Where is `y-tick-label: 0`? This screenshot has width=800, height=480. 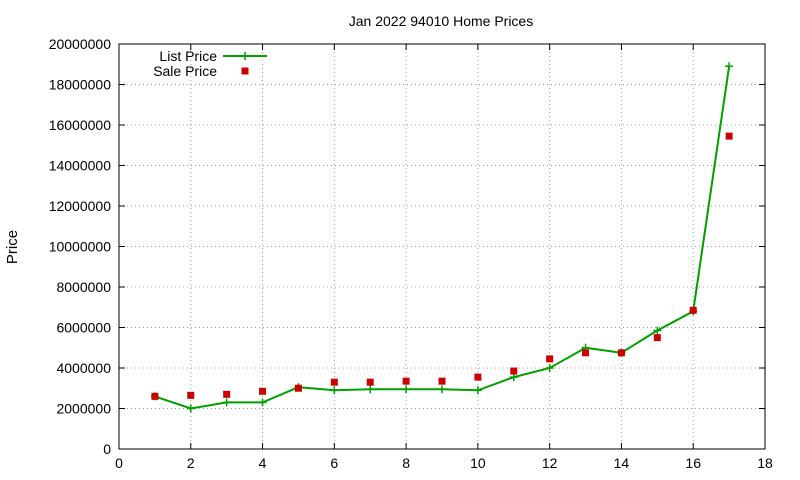
y-tick-label: 0 is located at coordinates (107, 449).